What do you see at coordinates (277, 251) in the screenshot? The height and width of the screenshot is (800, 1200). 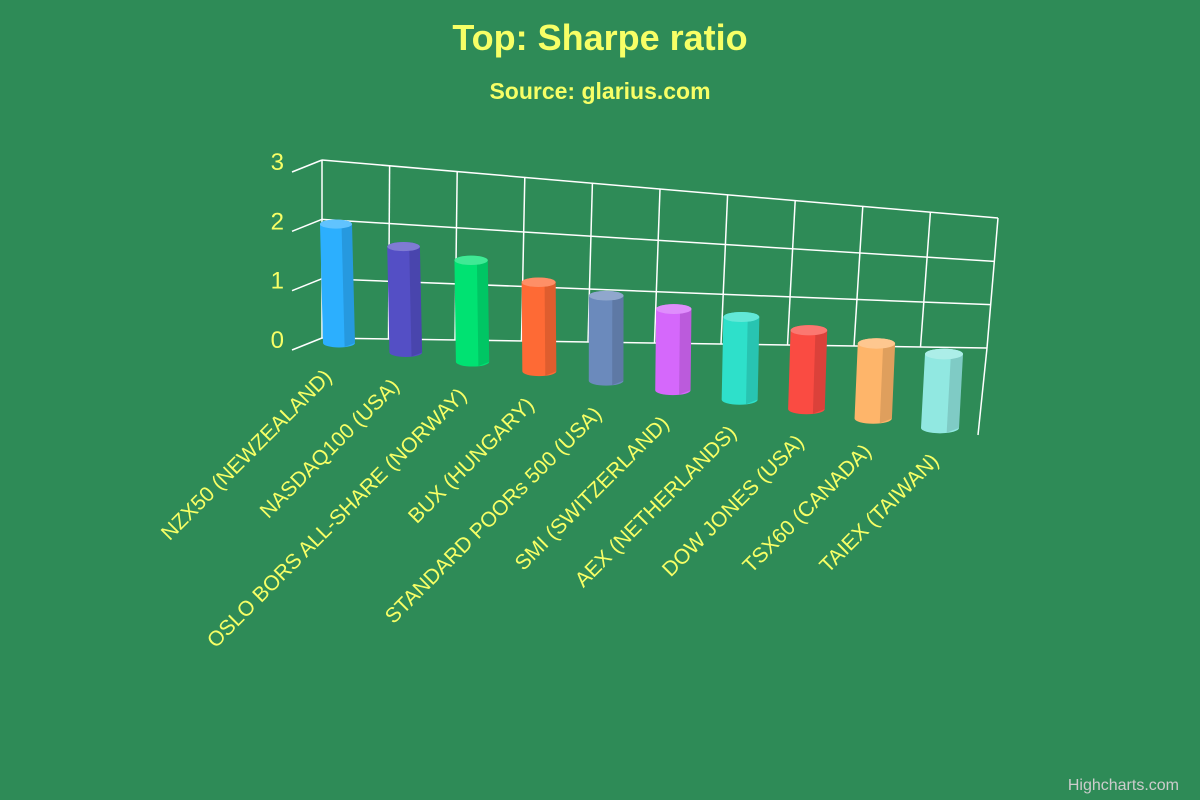 I see `y-axis: 0 1 2 3` at bounding box center [277, 251].